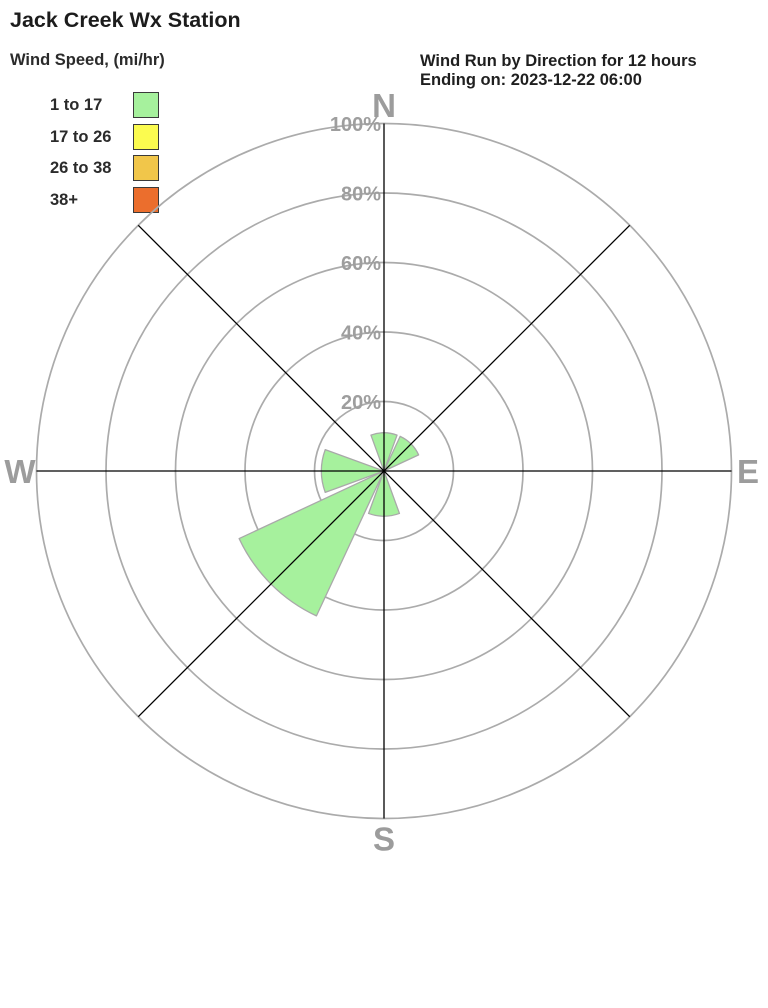 The width and height of the screenshot is (768, 1008). Describe the element at coordinates (110, 105) in the screenshot. I see `legend-row: 1 to 17` at that location.